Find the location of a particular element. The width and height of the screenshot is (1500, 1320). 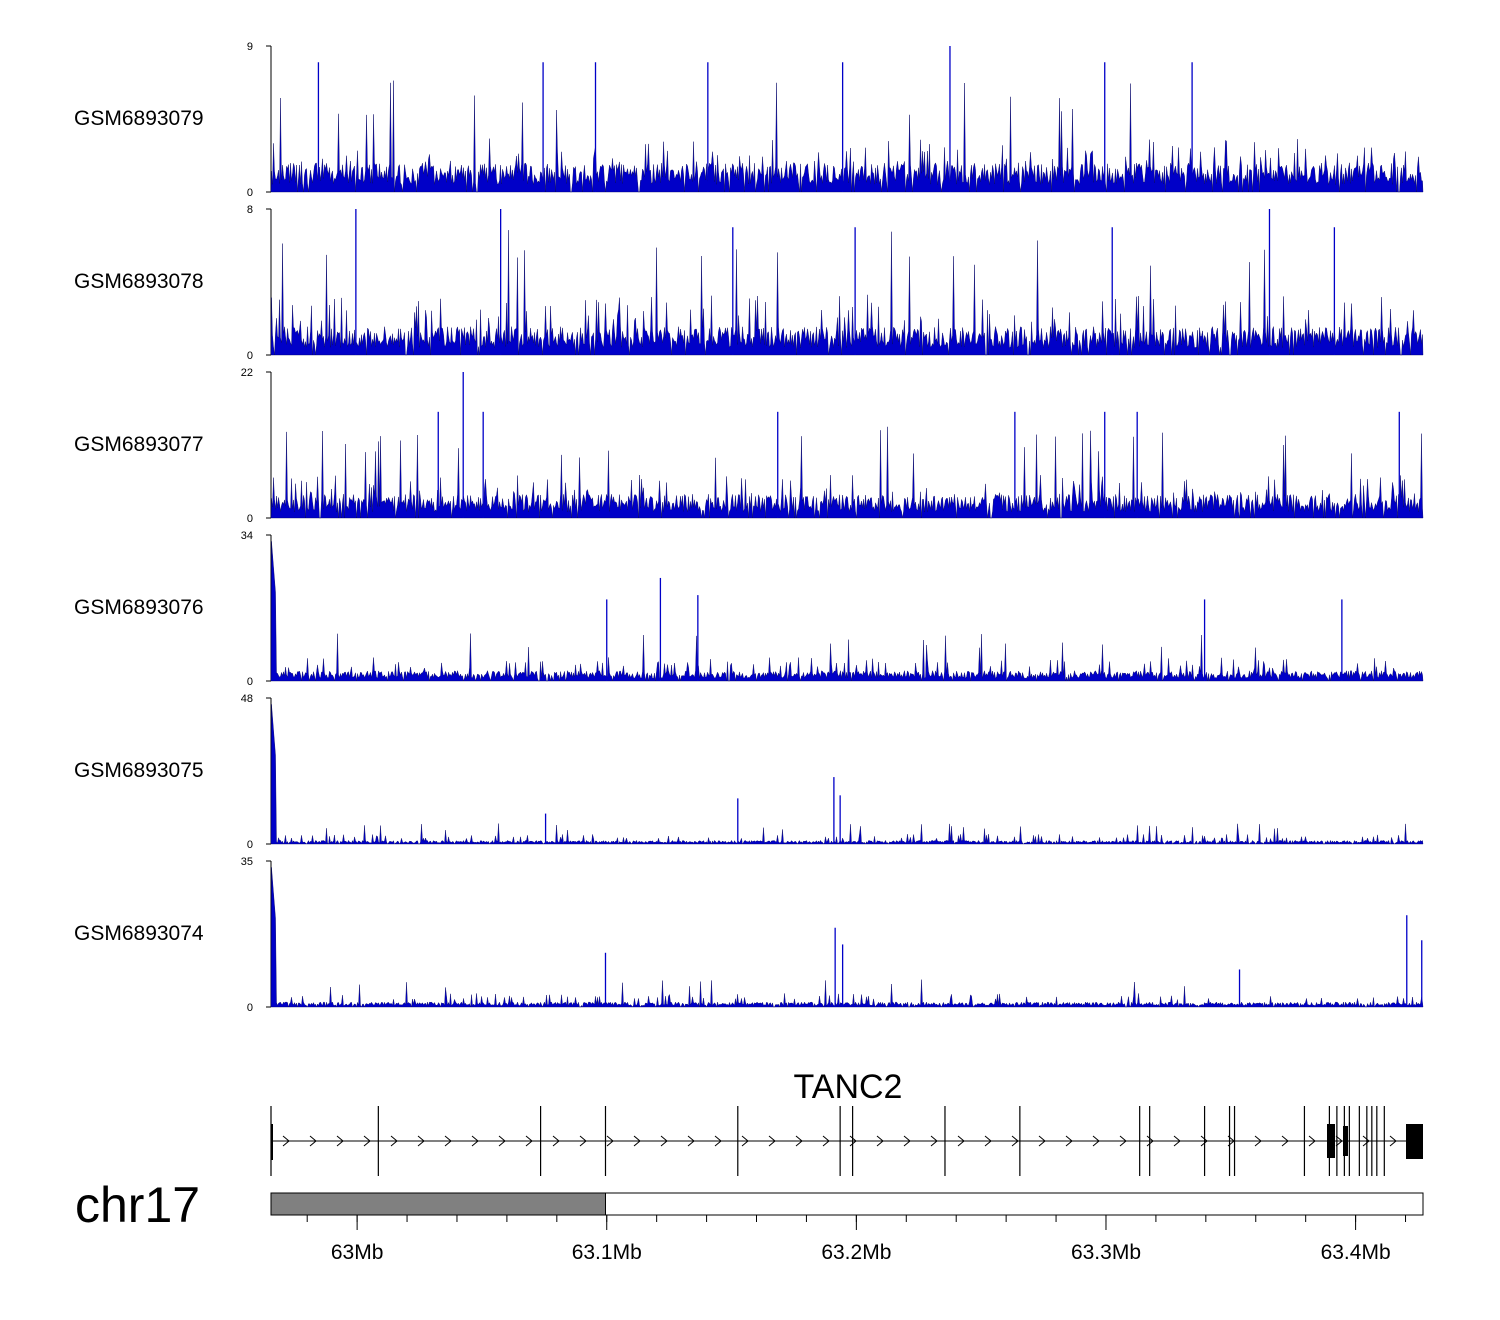

chromosome-label: chr17 is located at coordinates (137, 1205).